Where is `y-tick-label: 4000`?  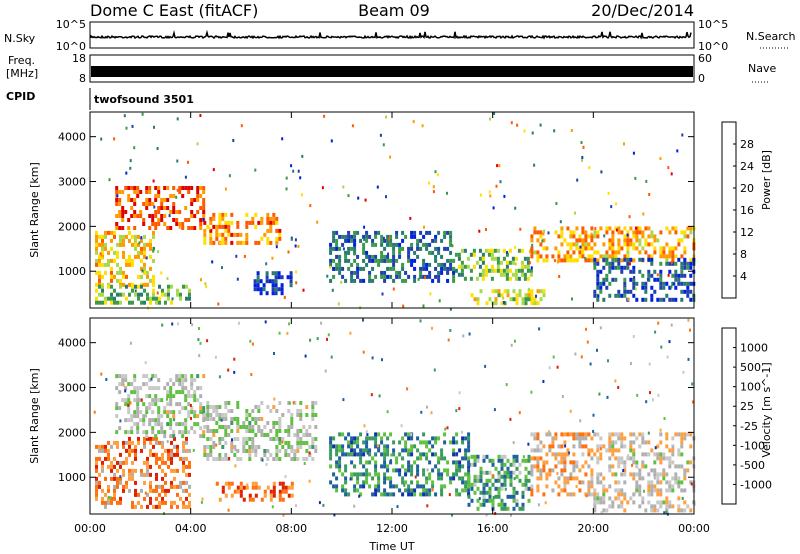
y-tick-label: 4000 is located at coordinates (72, 343).